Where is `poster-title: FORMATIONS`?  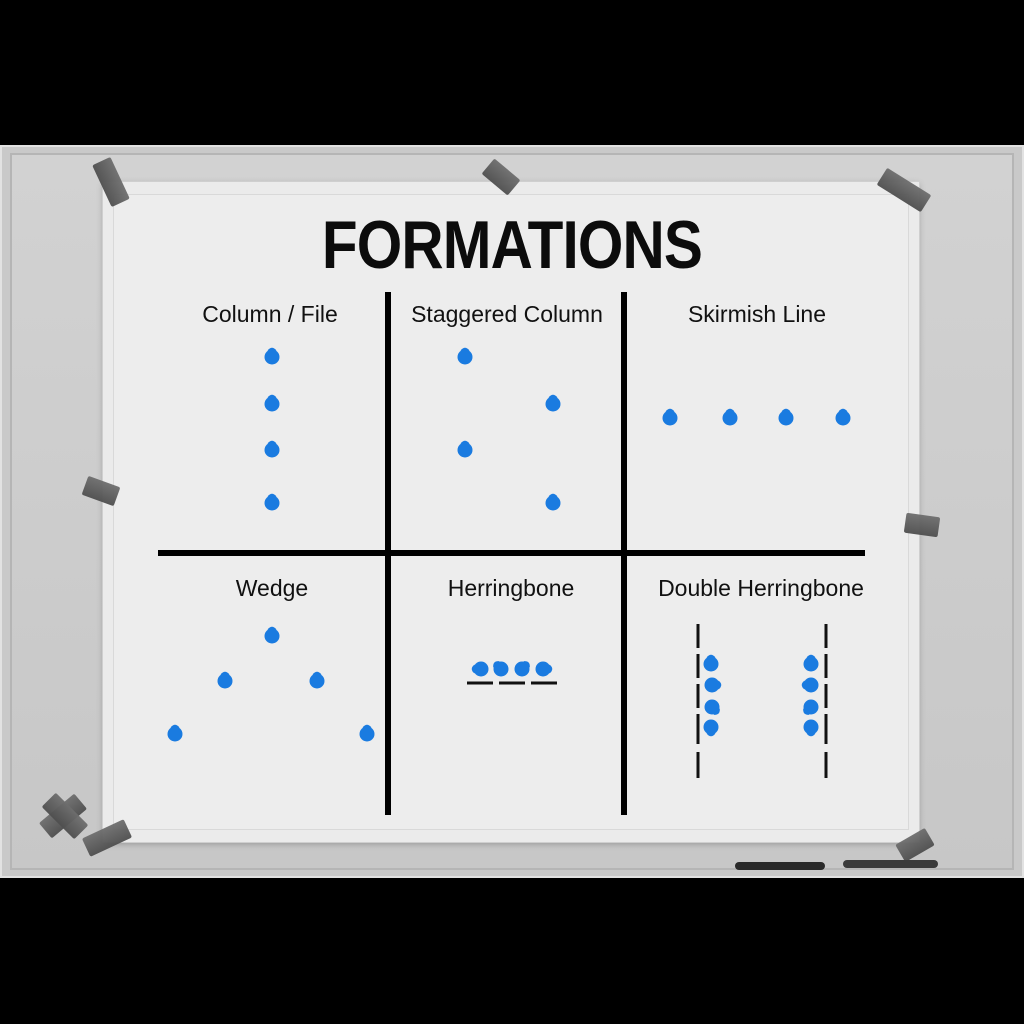 poster-title: FORMATIONS is located at coordinates (512, 245).